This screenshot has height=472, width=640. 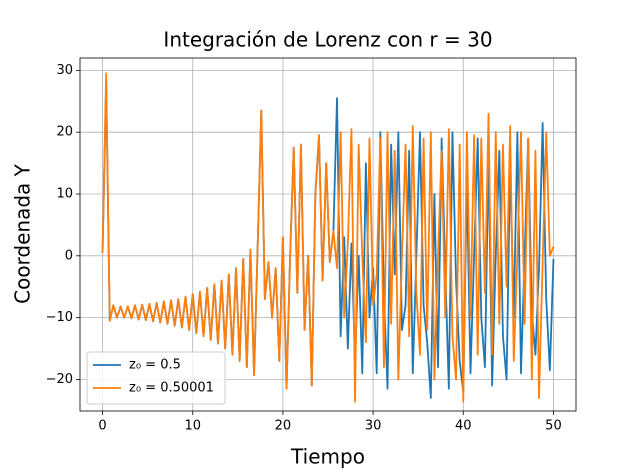 What do you see at coordinates (463, 426) in the screenshot?
I see `x-tick-label: 40` at bounding box center [463, 426].